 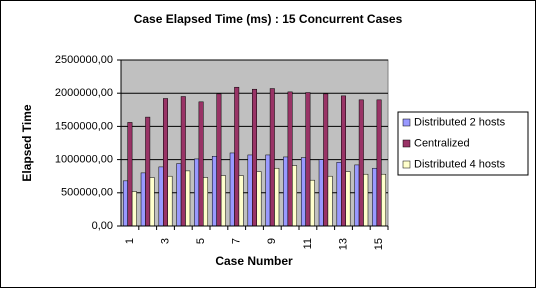 I want to click on y-tick-label: 0,00, so click(x=102, y=226).